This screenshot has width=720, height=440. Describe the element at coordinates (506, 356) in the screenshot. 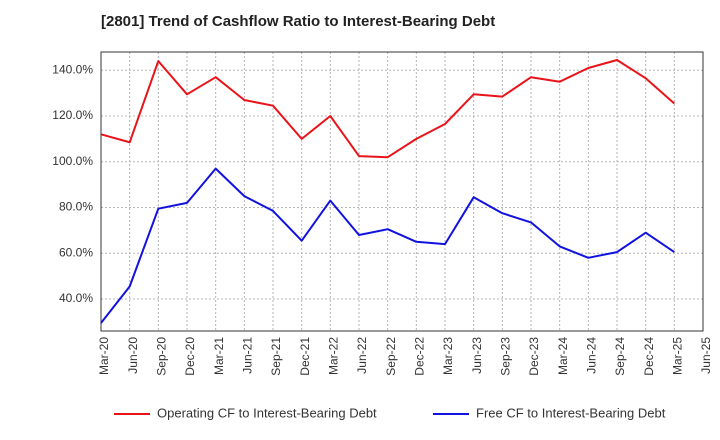

I see `x-tick-label: Sep-23` at that location.